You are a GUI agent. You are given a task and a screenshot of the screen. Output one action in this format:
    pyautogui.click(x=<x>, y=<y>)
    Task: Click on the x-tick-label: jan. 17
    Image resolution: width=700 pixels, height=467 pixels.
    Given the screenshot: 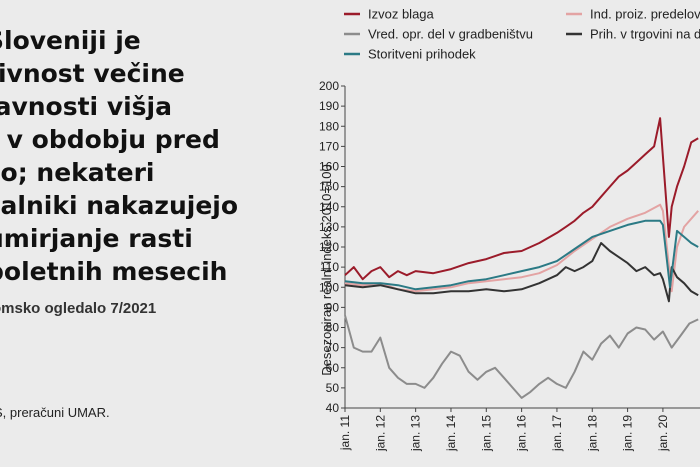 What is the action you would take?
    pyautogui.click(x=557, y=433)
    